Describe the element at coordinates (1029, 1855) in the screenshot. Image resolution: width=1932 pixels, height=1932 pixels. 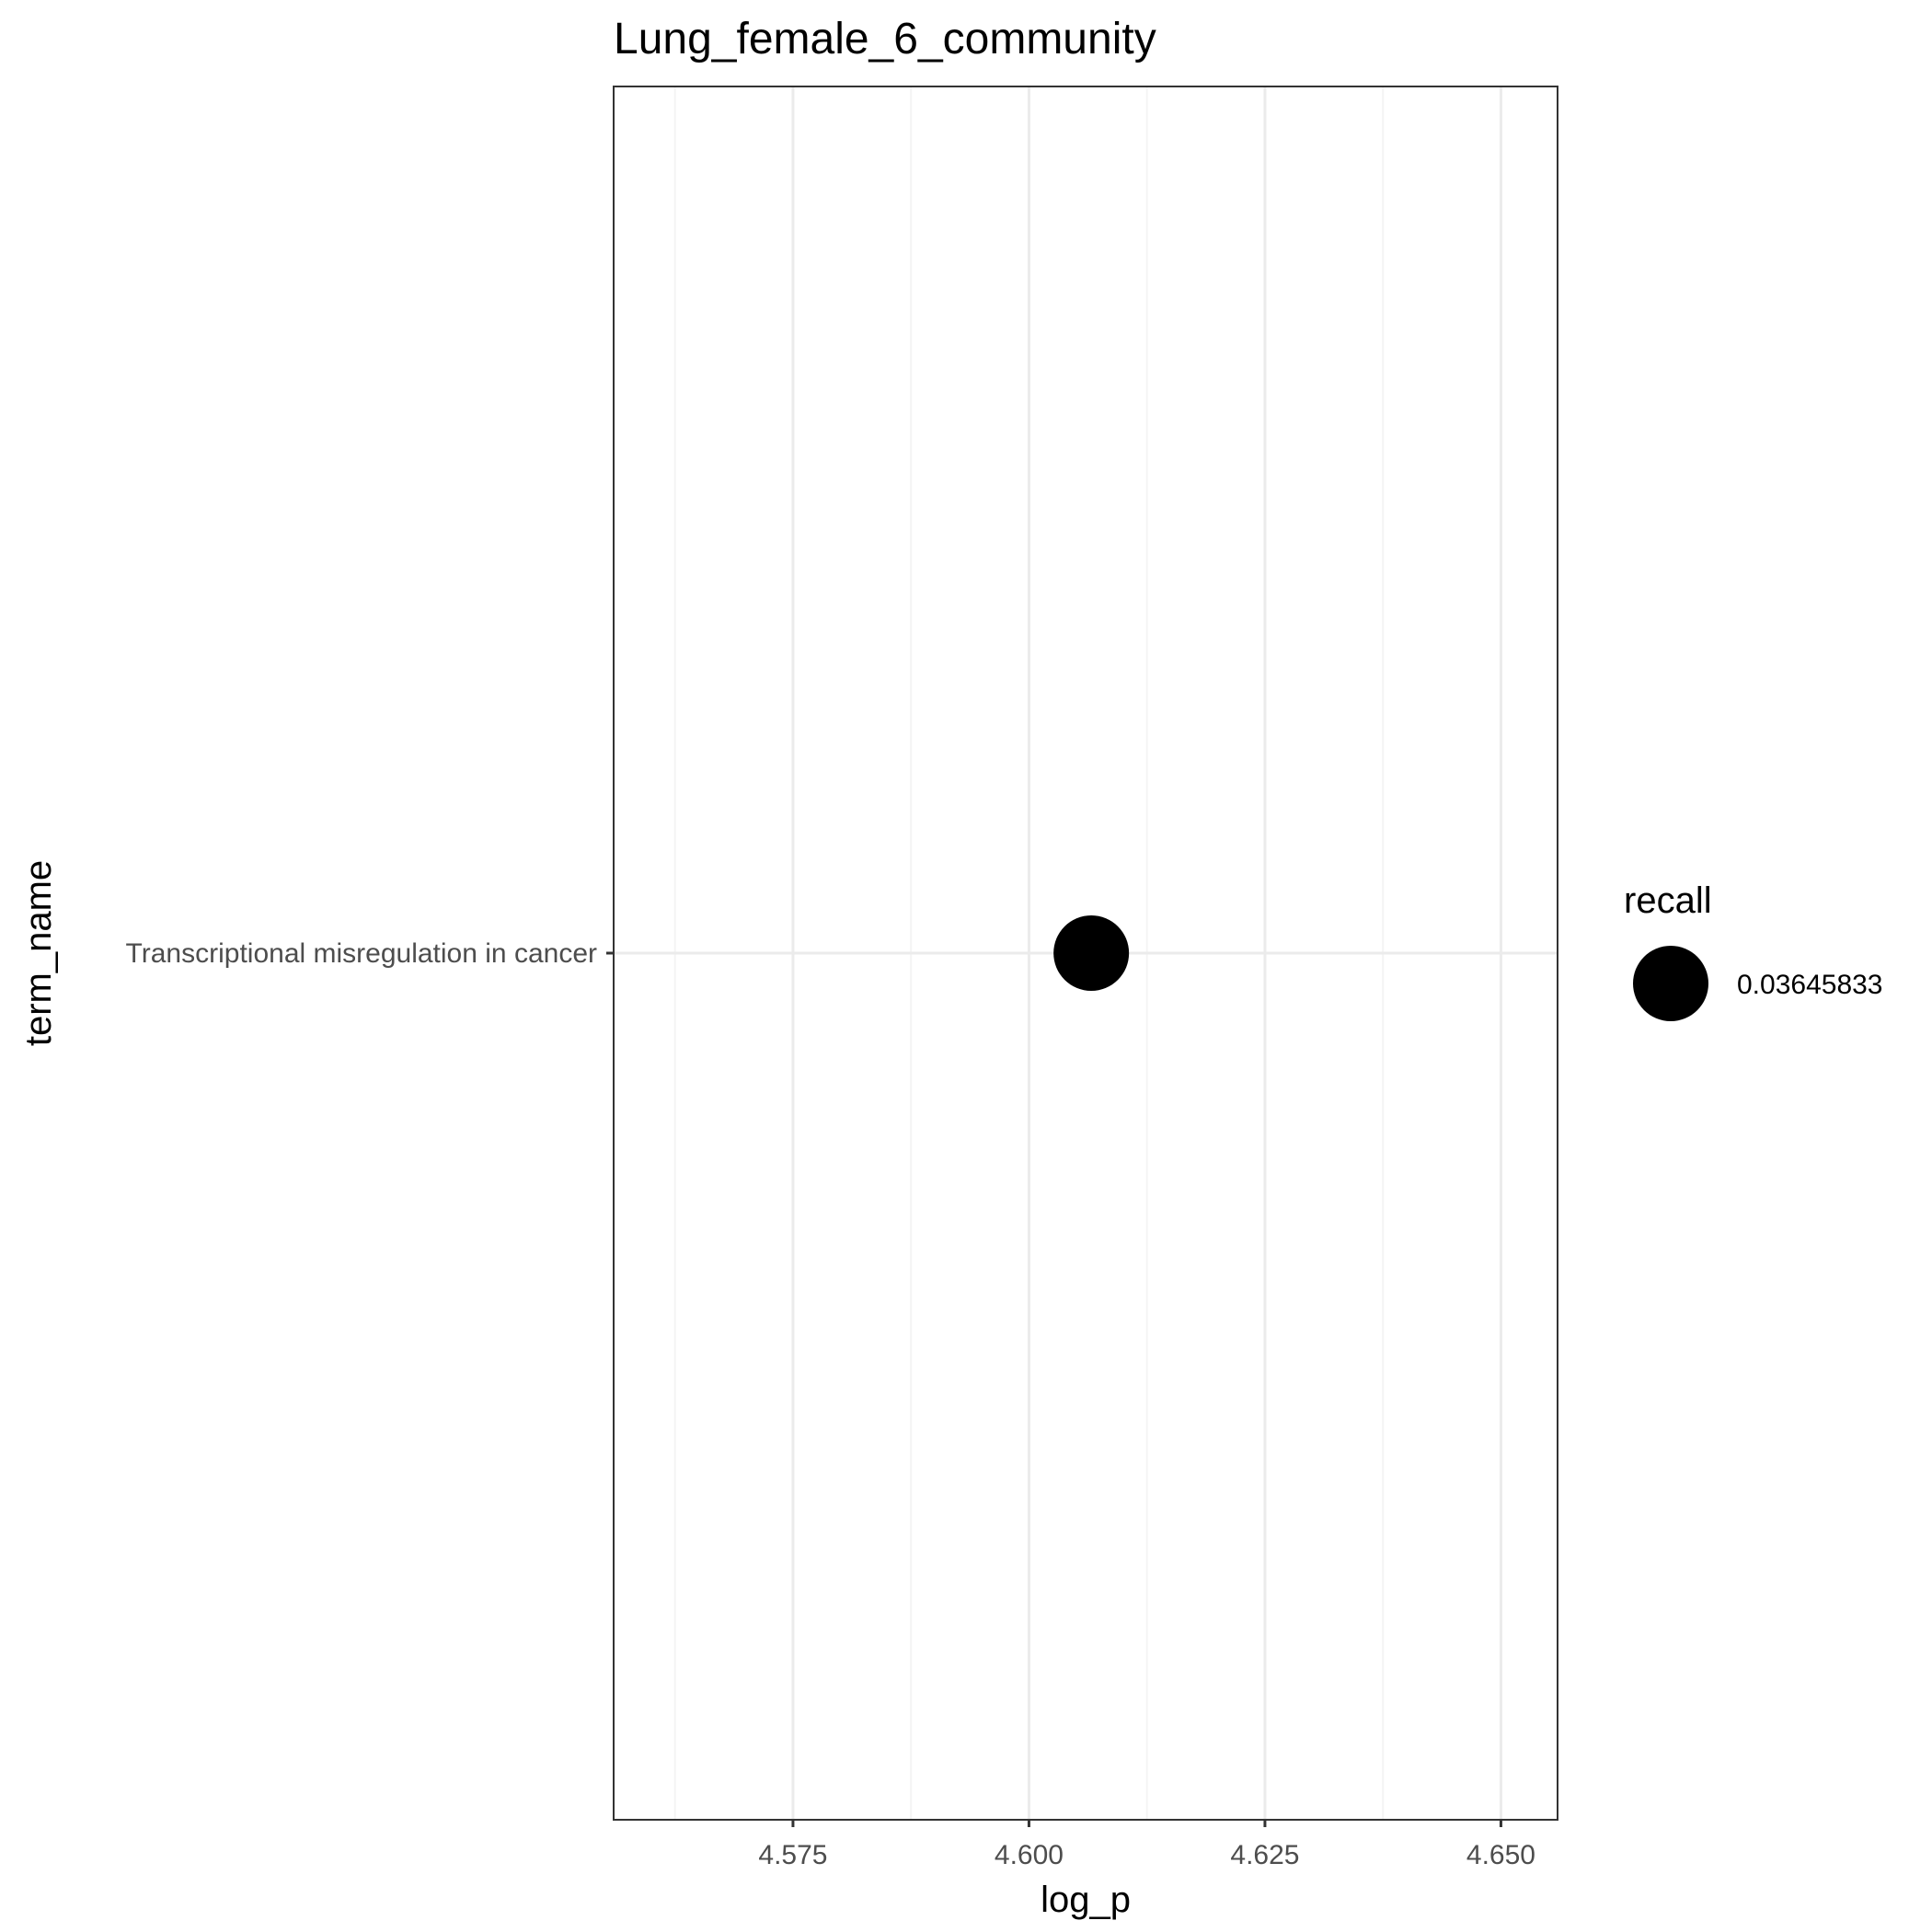
I see `x-tick-label: 4.600` at that location.